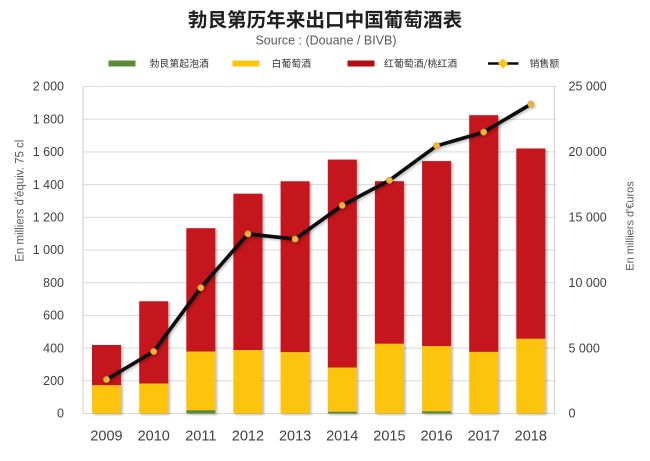  What do you see at coordinates (588, 218) in the screenshot?
I see `svg-text: 15 000` at bounding box center [588, 218].